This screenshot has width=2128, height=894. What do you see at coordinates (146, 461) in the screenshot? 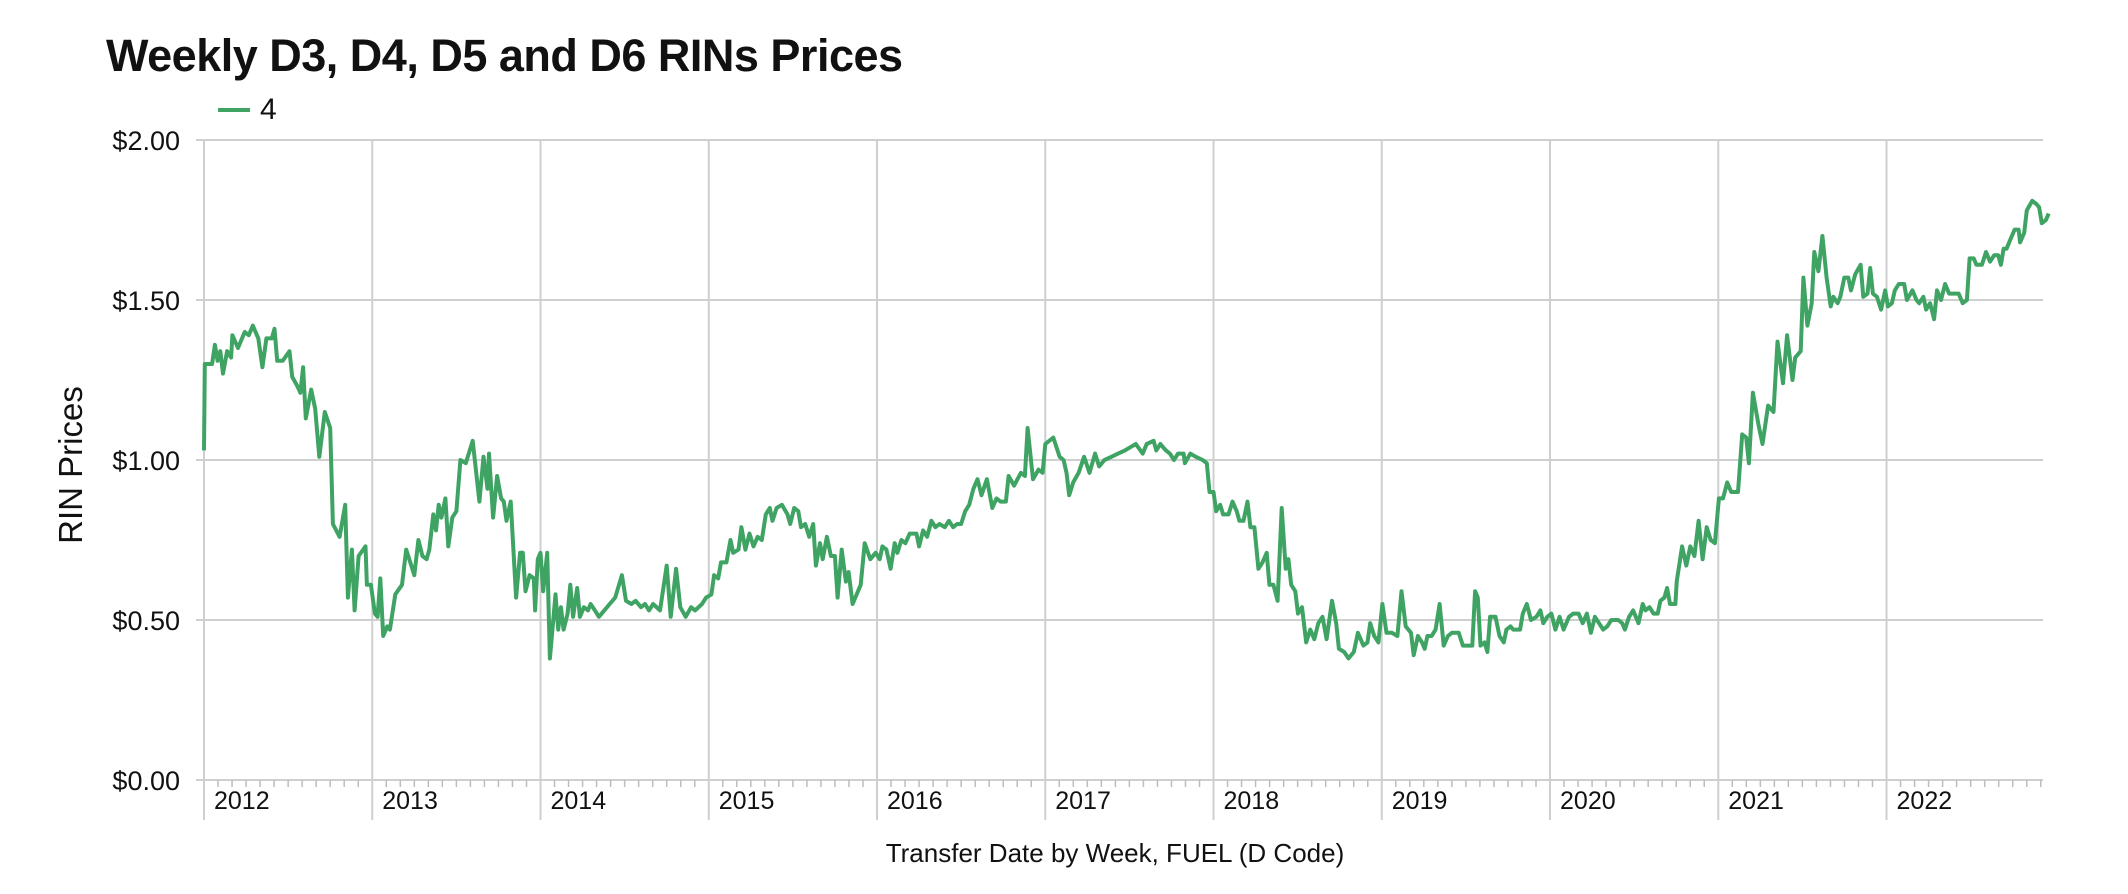
I see `y-tick-label: $1.00` at bounding box center [146, 461].